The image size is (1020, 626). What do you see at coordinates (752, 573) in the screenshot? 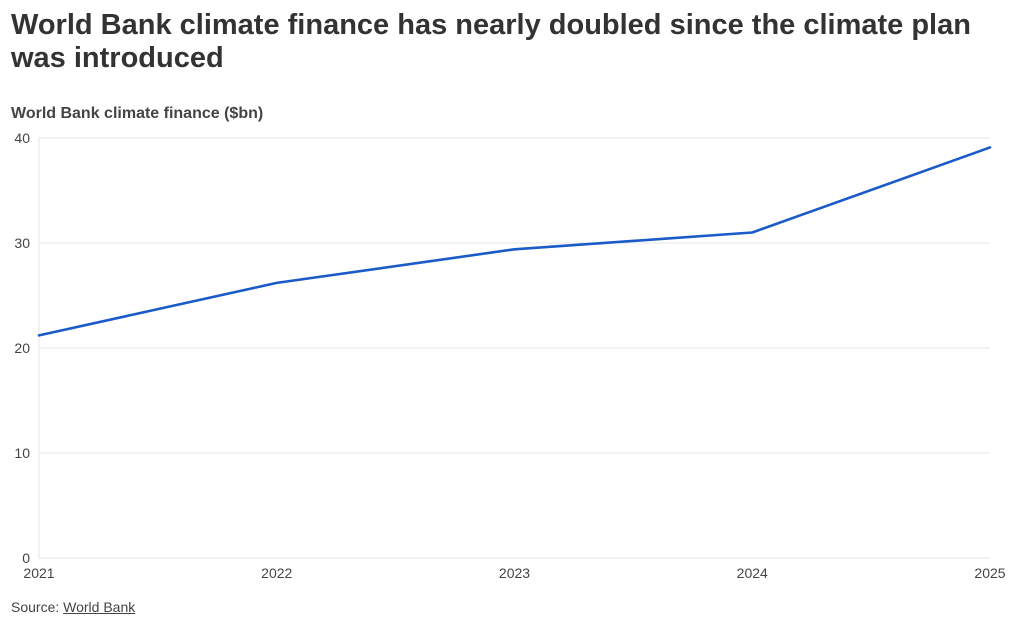
I see `x-tick-label: 2024` at bounding box center [752, 573].